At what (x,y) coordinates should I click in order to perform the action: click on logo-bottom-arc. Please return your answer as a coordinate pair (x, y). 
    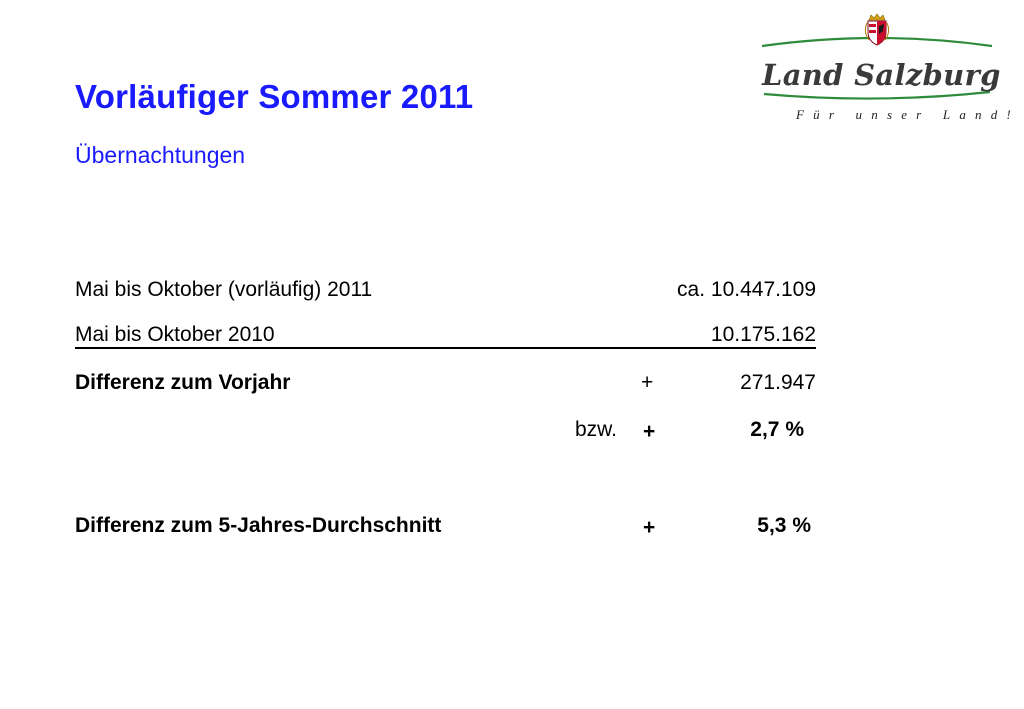
    Looking at the image, I should click on (877, 95).